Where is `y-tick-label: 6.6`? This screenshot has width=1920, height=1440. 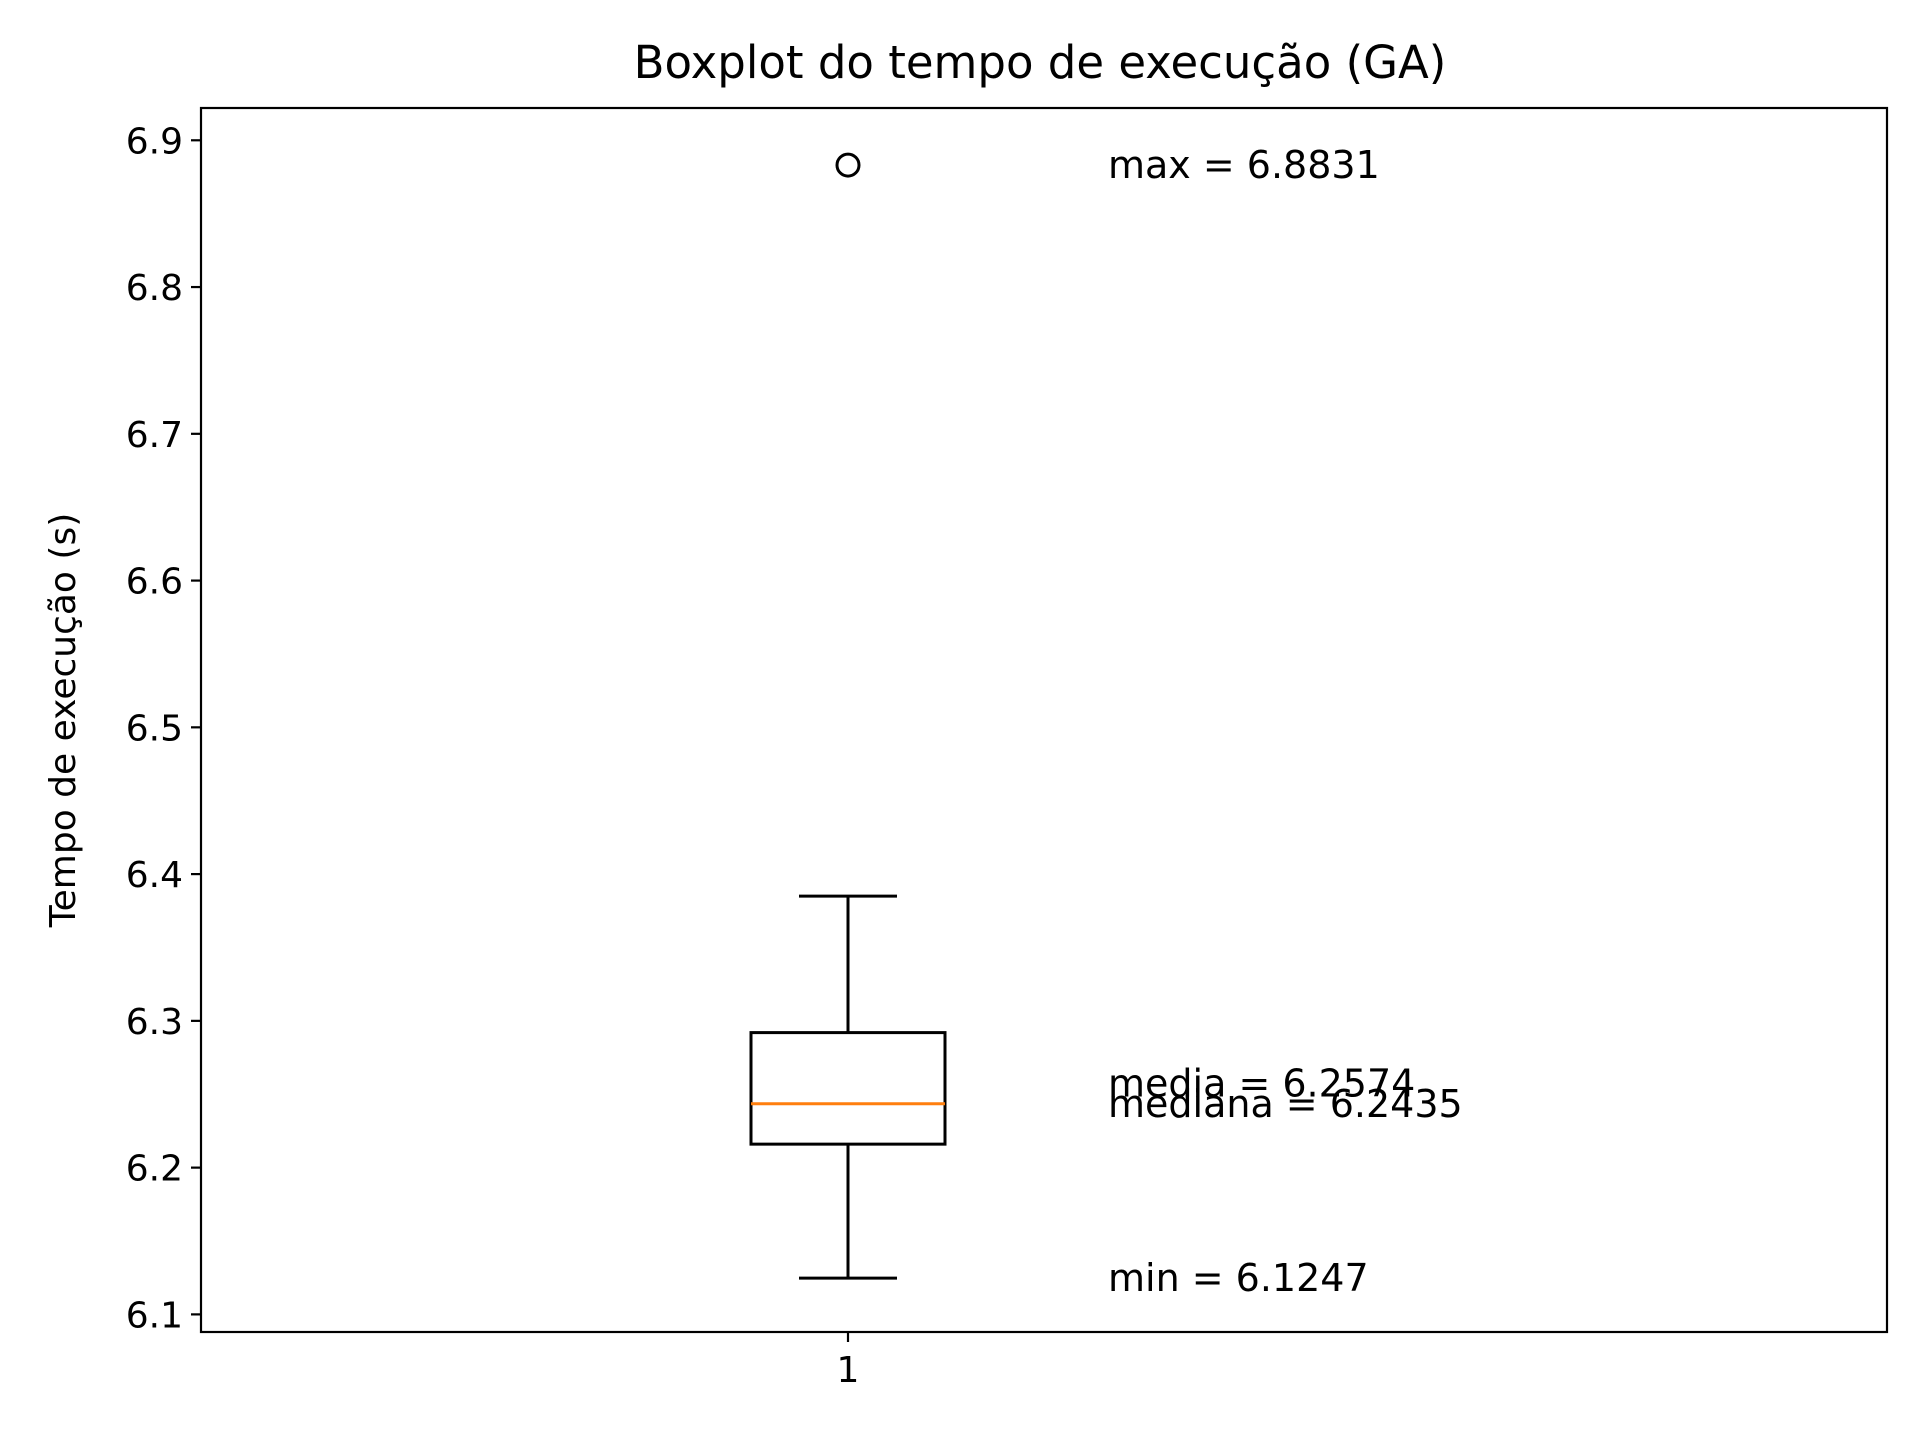
y-tick-label: 6.6 is located at coordinates (154, 582).